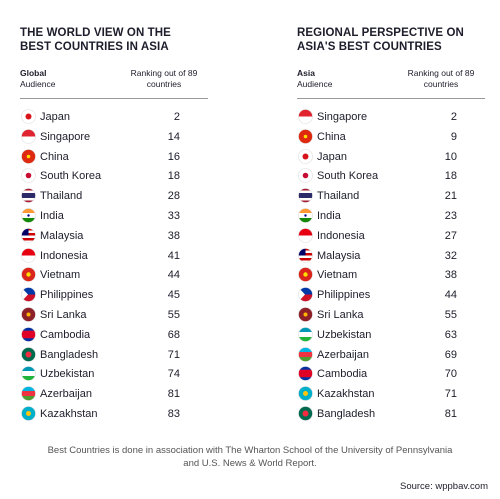 The width and height of the screenshot is (500, 499). What do you see at coordinates (450, 334) in the screenshot?
I see `rank-value: 63` at bounding box center [450, 334].